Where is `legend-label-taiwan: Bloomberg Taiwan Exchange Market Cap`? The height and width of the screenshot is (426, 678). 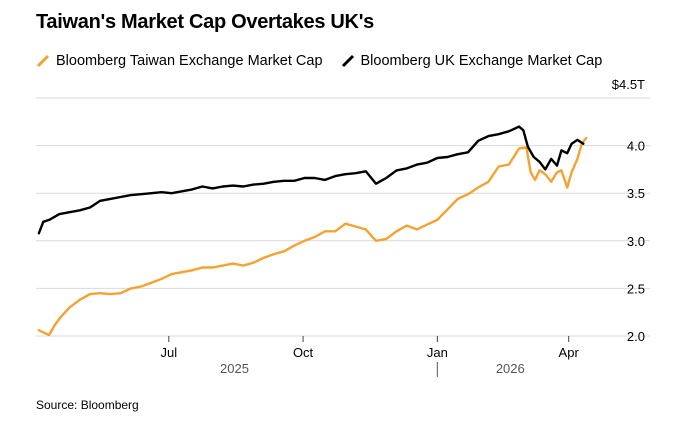
legend-label-taiwan: Bloomberg Taiwan Exchange Market Cap is located at coordinates (189, 61).